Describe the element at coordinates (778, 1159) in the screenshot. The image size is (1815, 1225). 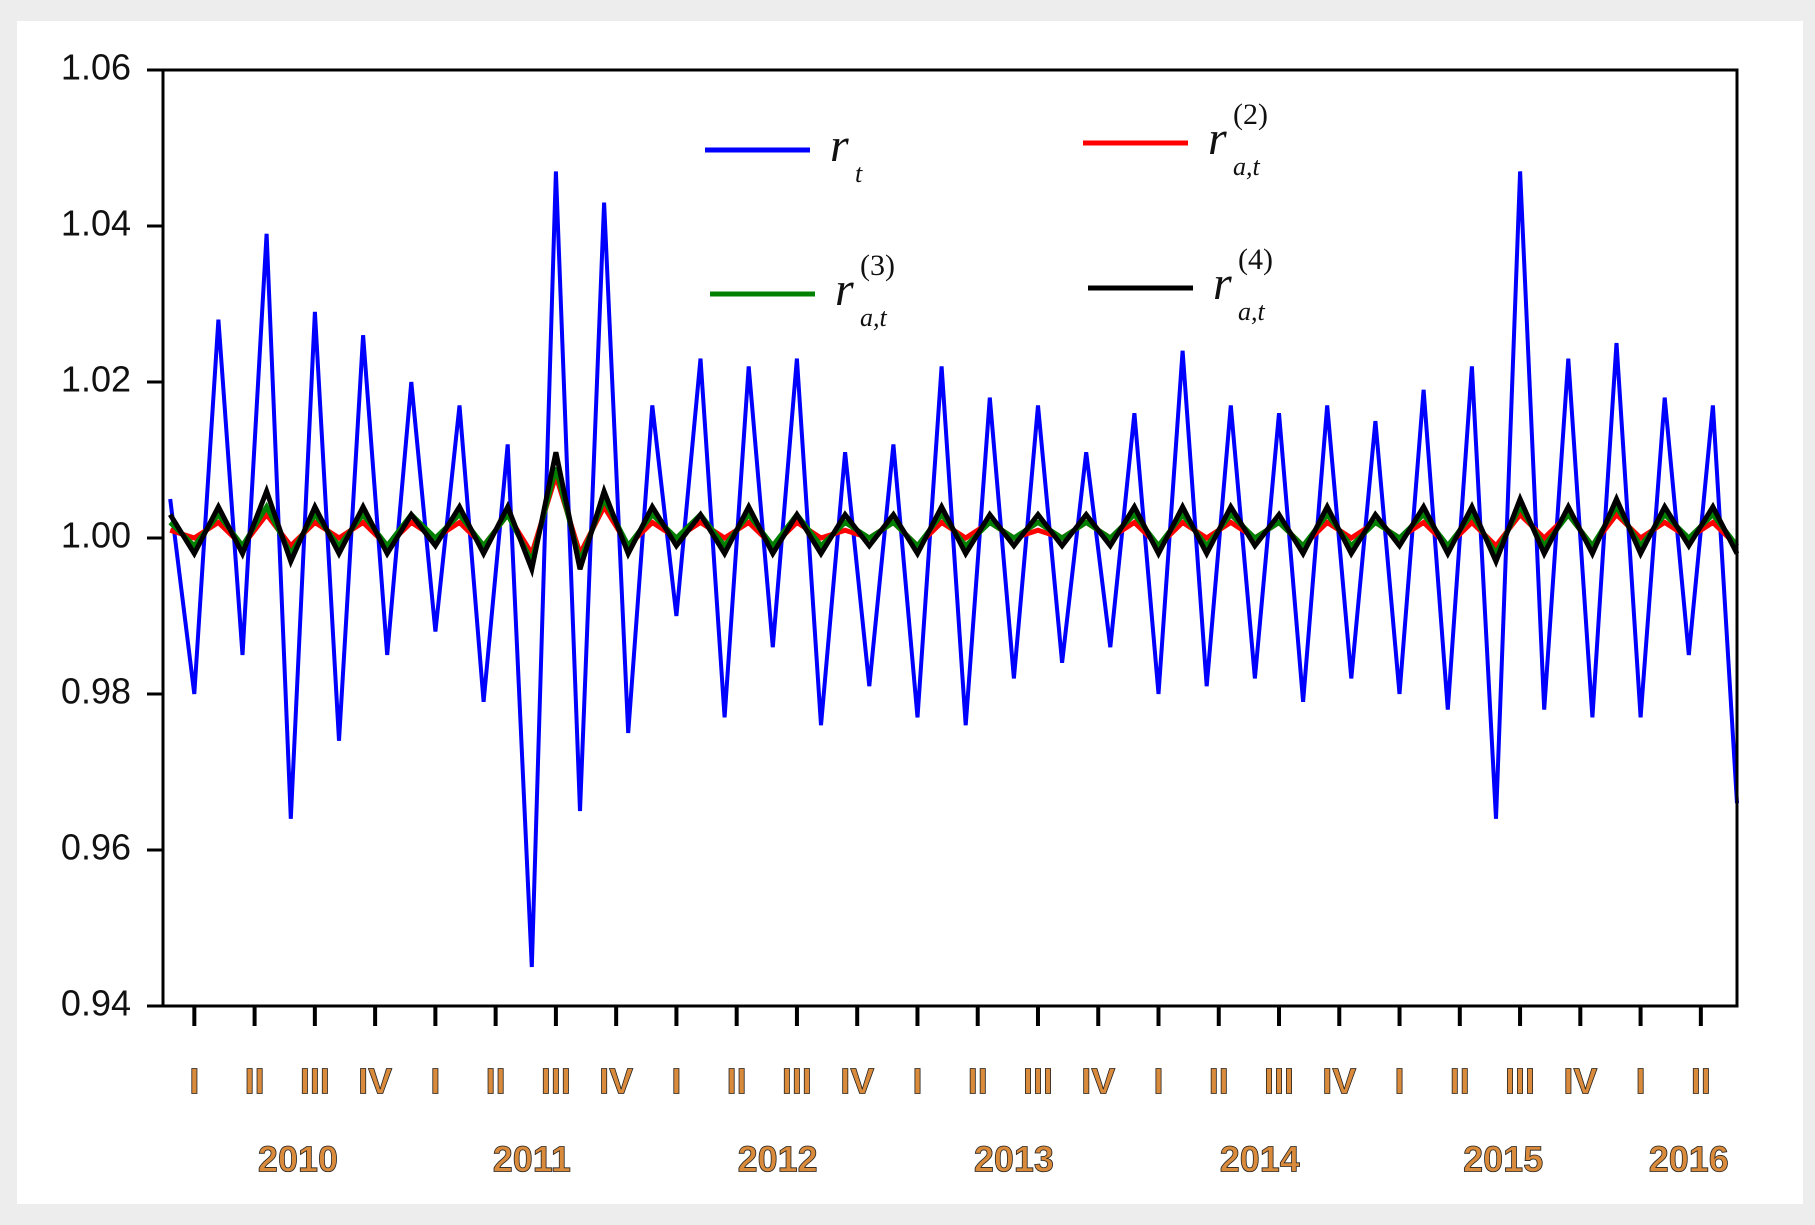
I see `year-label: 2012` at that location.